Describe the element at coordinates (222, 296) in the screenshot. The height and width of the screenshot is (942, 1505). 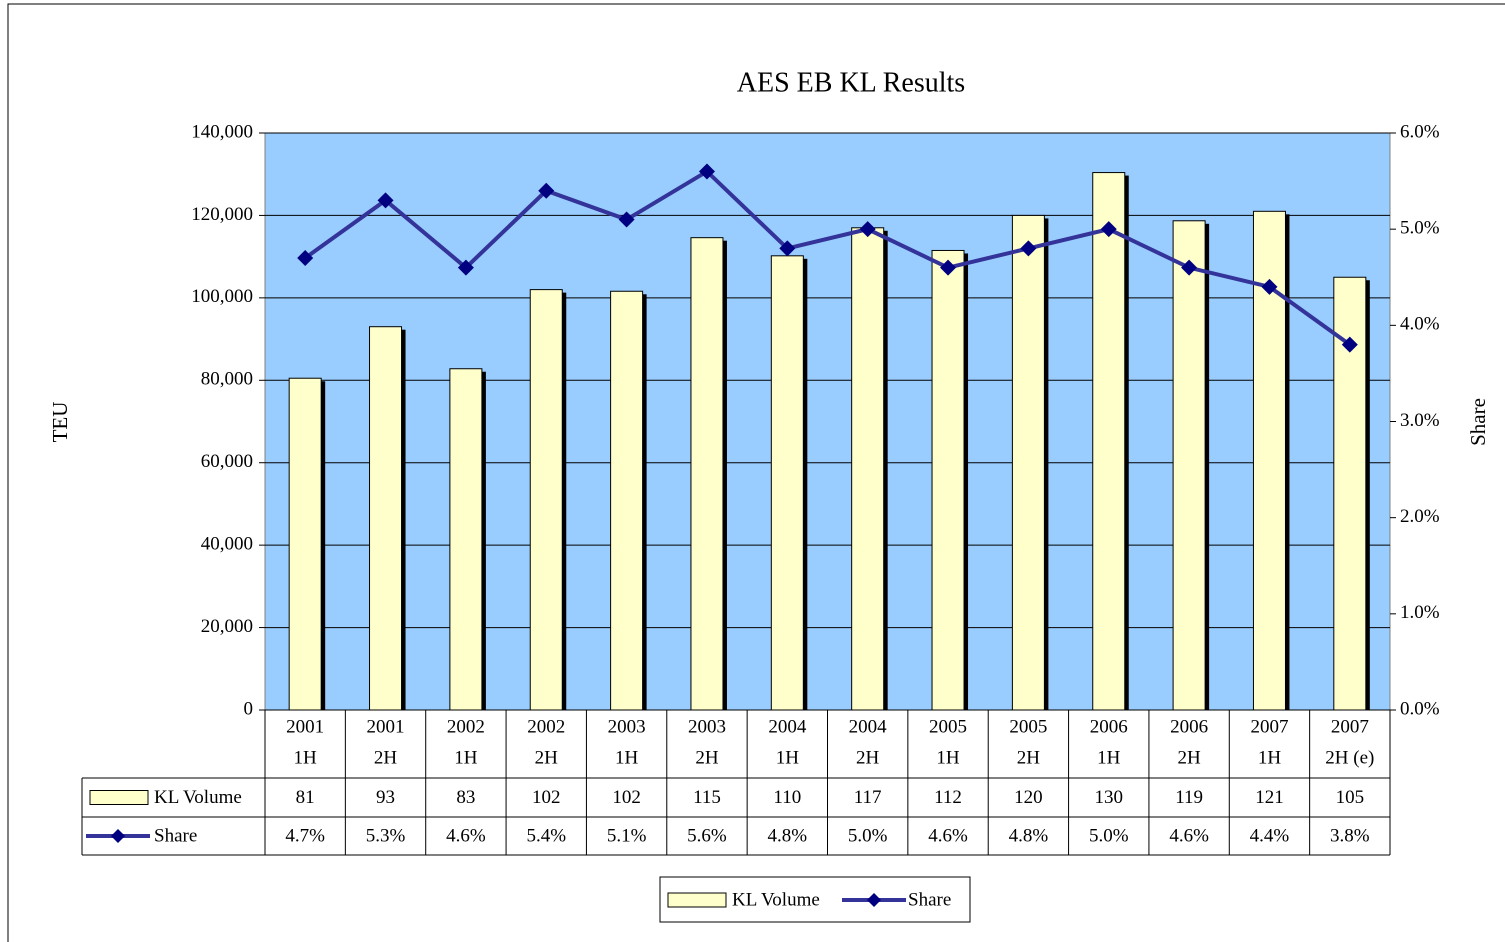
I see `y-tick-label: 100,000` at that location.